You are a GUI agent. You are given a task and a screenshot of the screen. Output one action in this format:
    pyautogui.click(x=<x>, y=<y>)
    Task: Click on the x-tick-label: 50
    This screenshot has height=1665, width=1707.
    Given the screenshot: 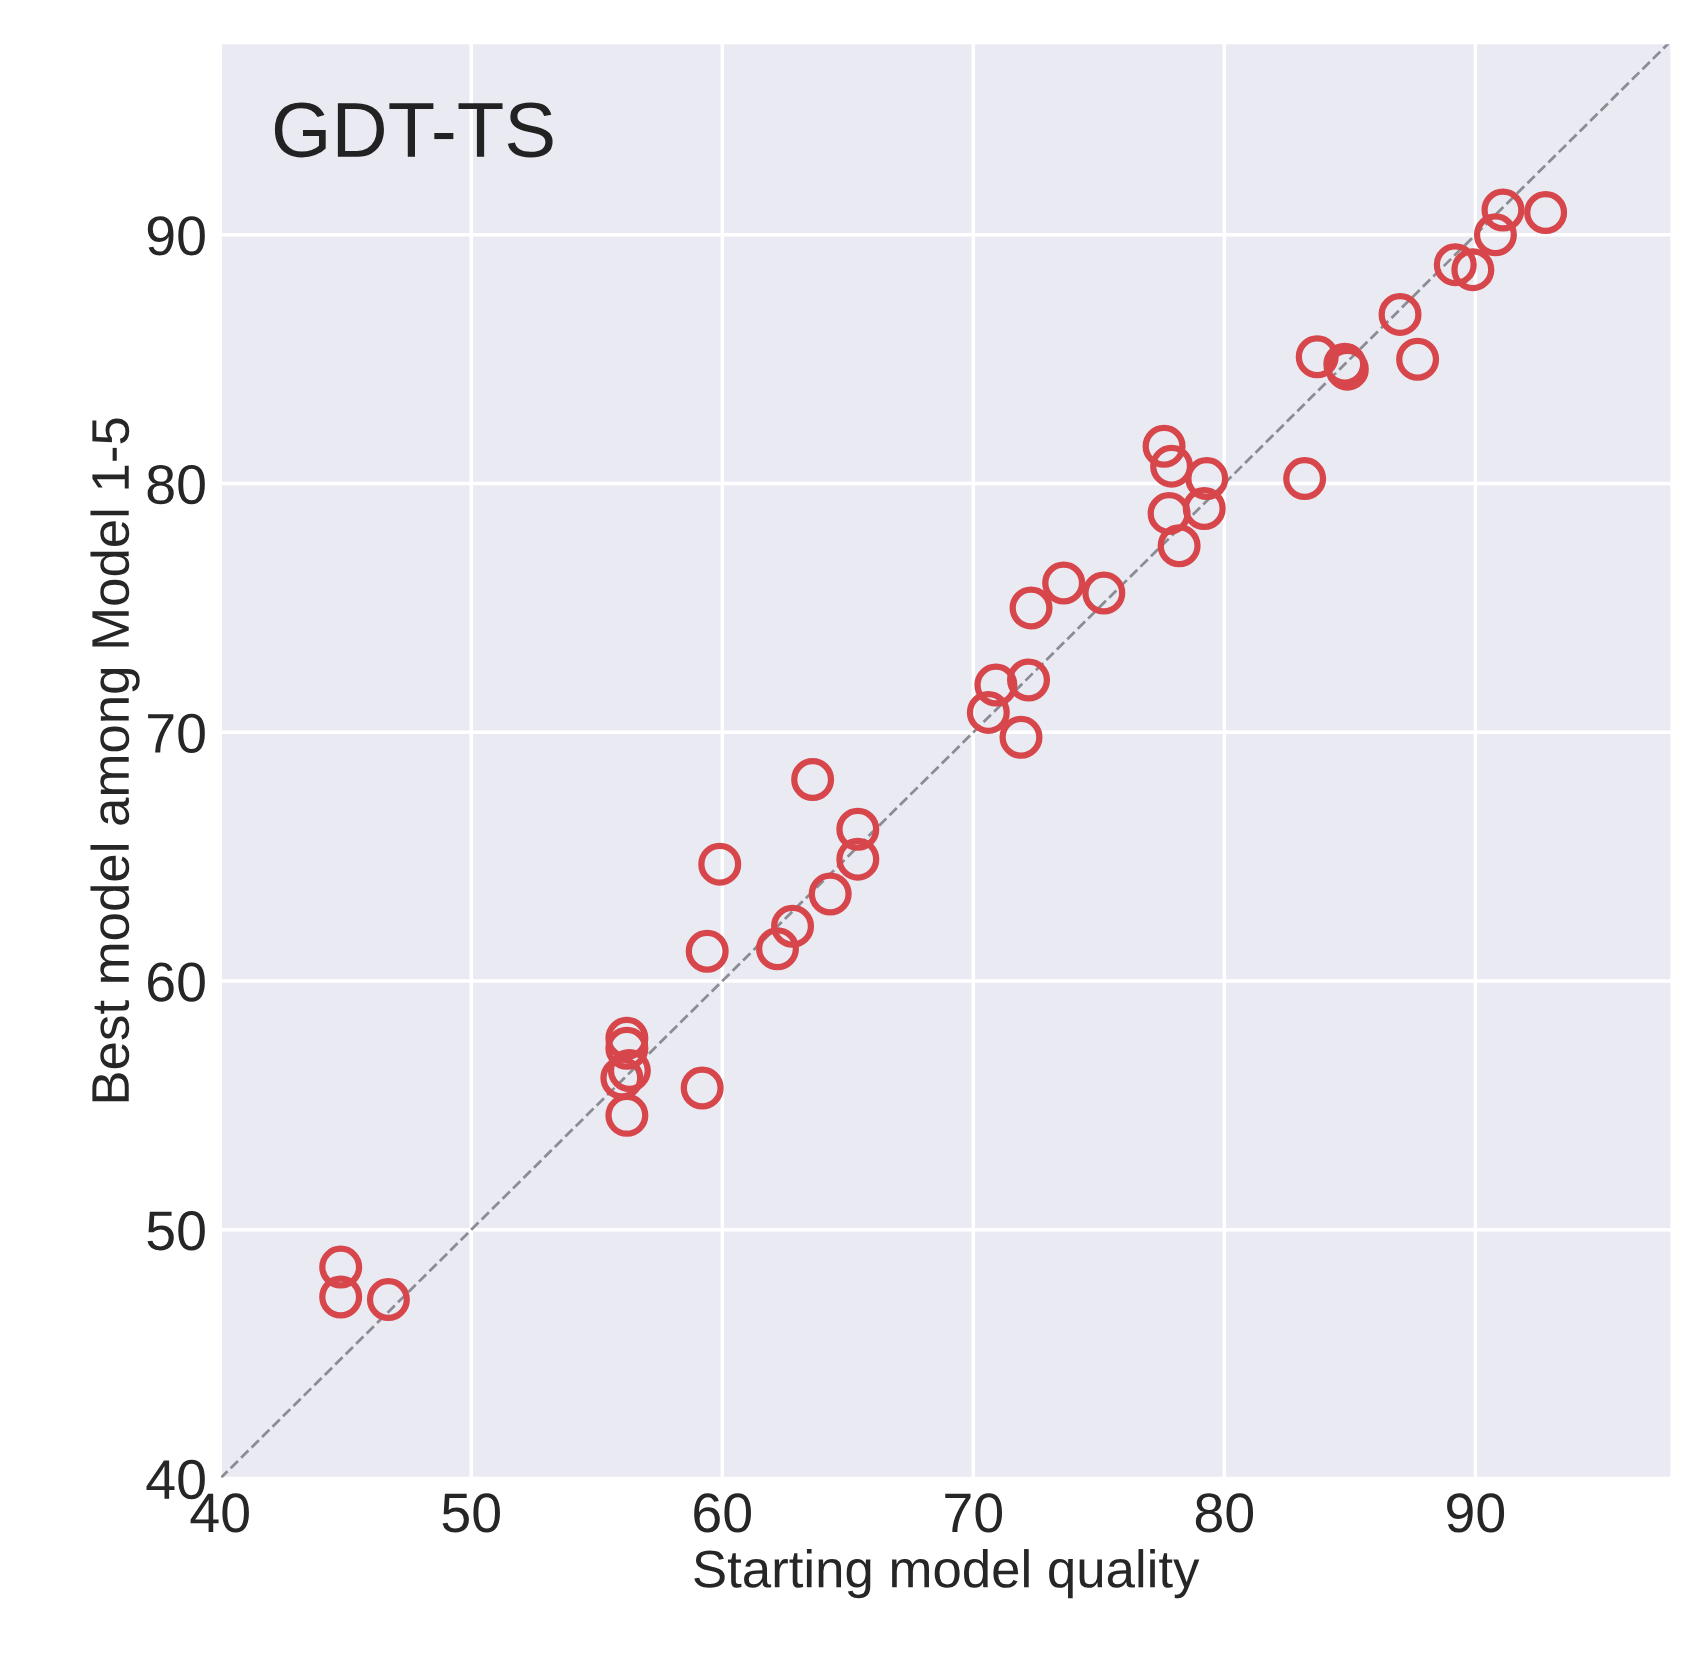 What is the action you would take?
    pyautogui.click(x=471, y=1513)
    